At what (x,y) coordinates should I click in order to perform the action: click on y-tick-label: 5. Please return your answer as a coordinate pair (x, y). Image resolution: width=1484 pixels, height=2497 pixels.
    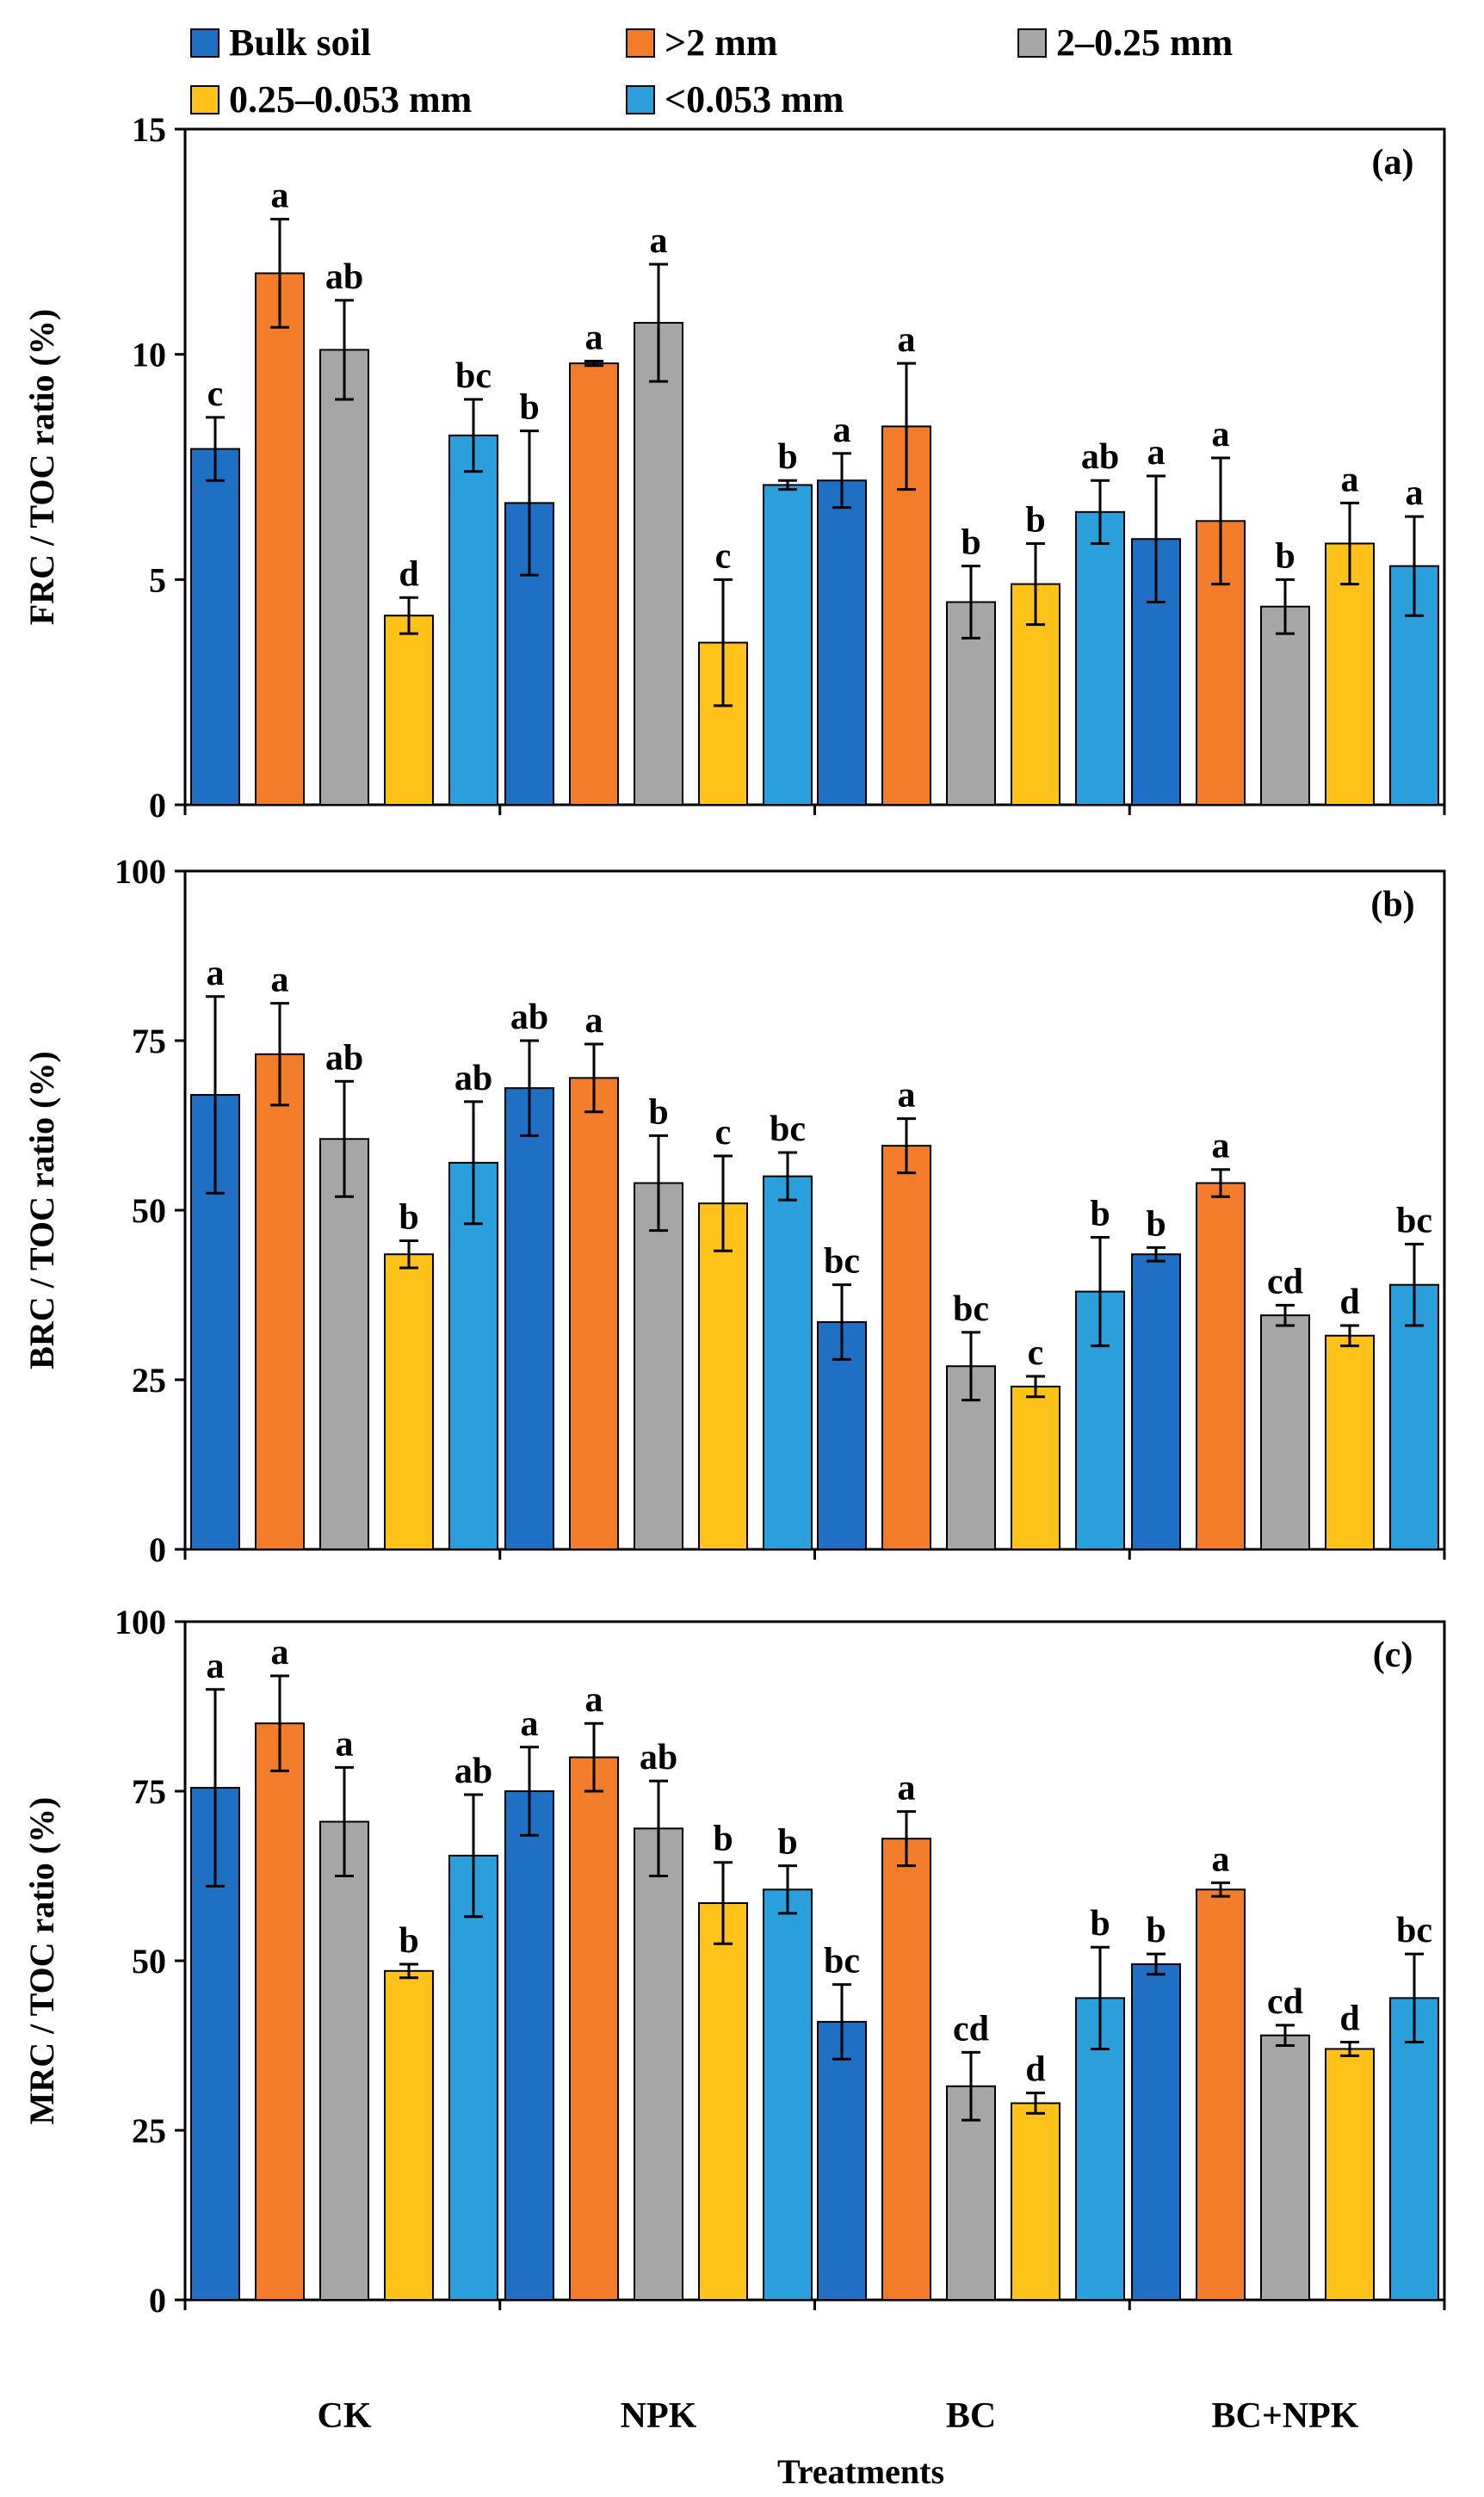
    Looking at the image, I should click on (157, 579).